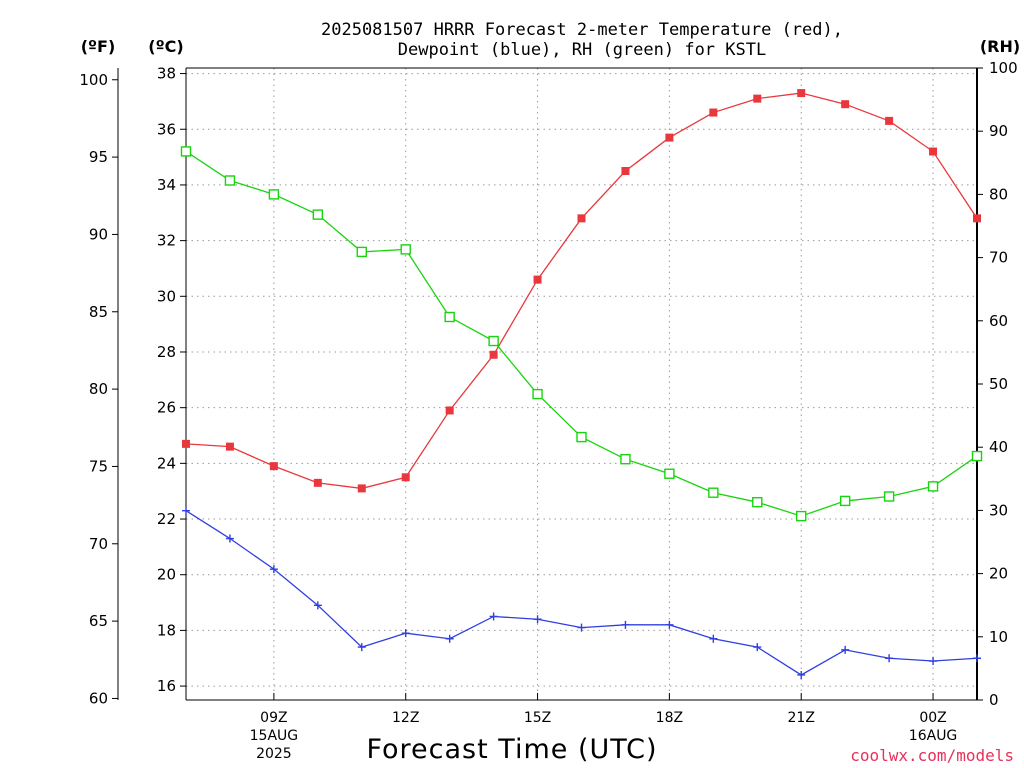  I want to click on celsius-tick-label: 26, so click(166, 408).